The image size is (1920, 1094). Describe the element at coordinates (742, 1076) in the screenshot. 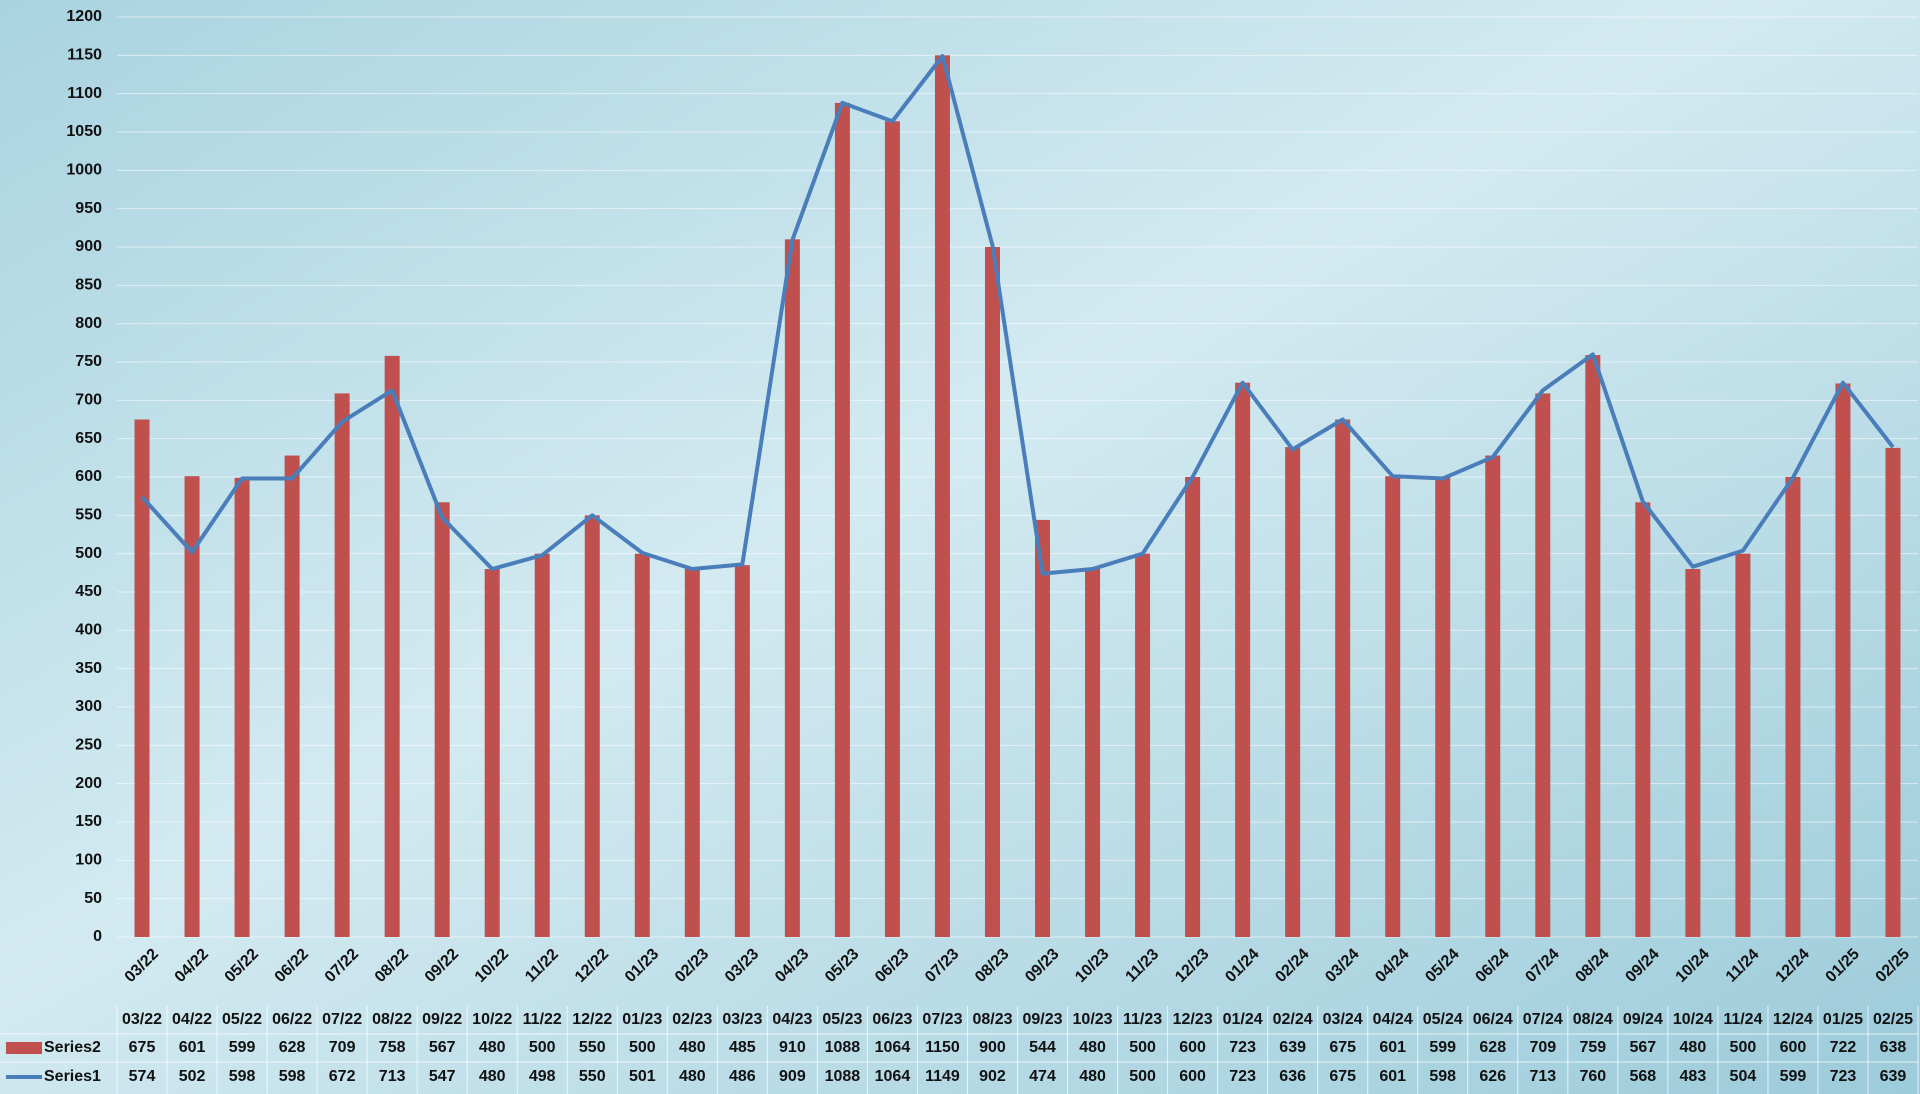

I see `table-value: 486` at that location.